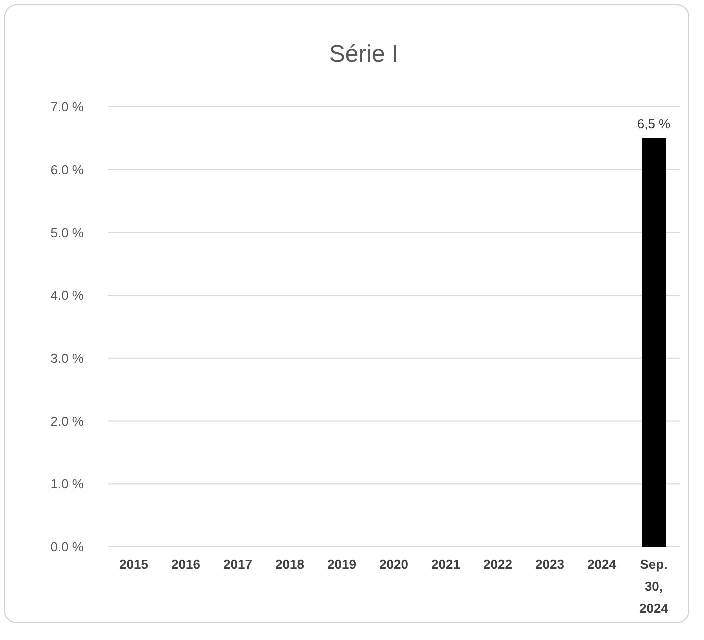  Describe the element at coordinates (67, 296) in the screenshot. I see `y-tick-label: 4.0 %` at that location.